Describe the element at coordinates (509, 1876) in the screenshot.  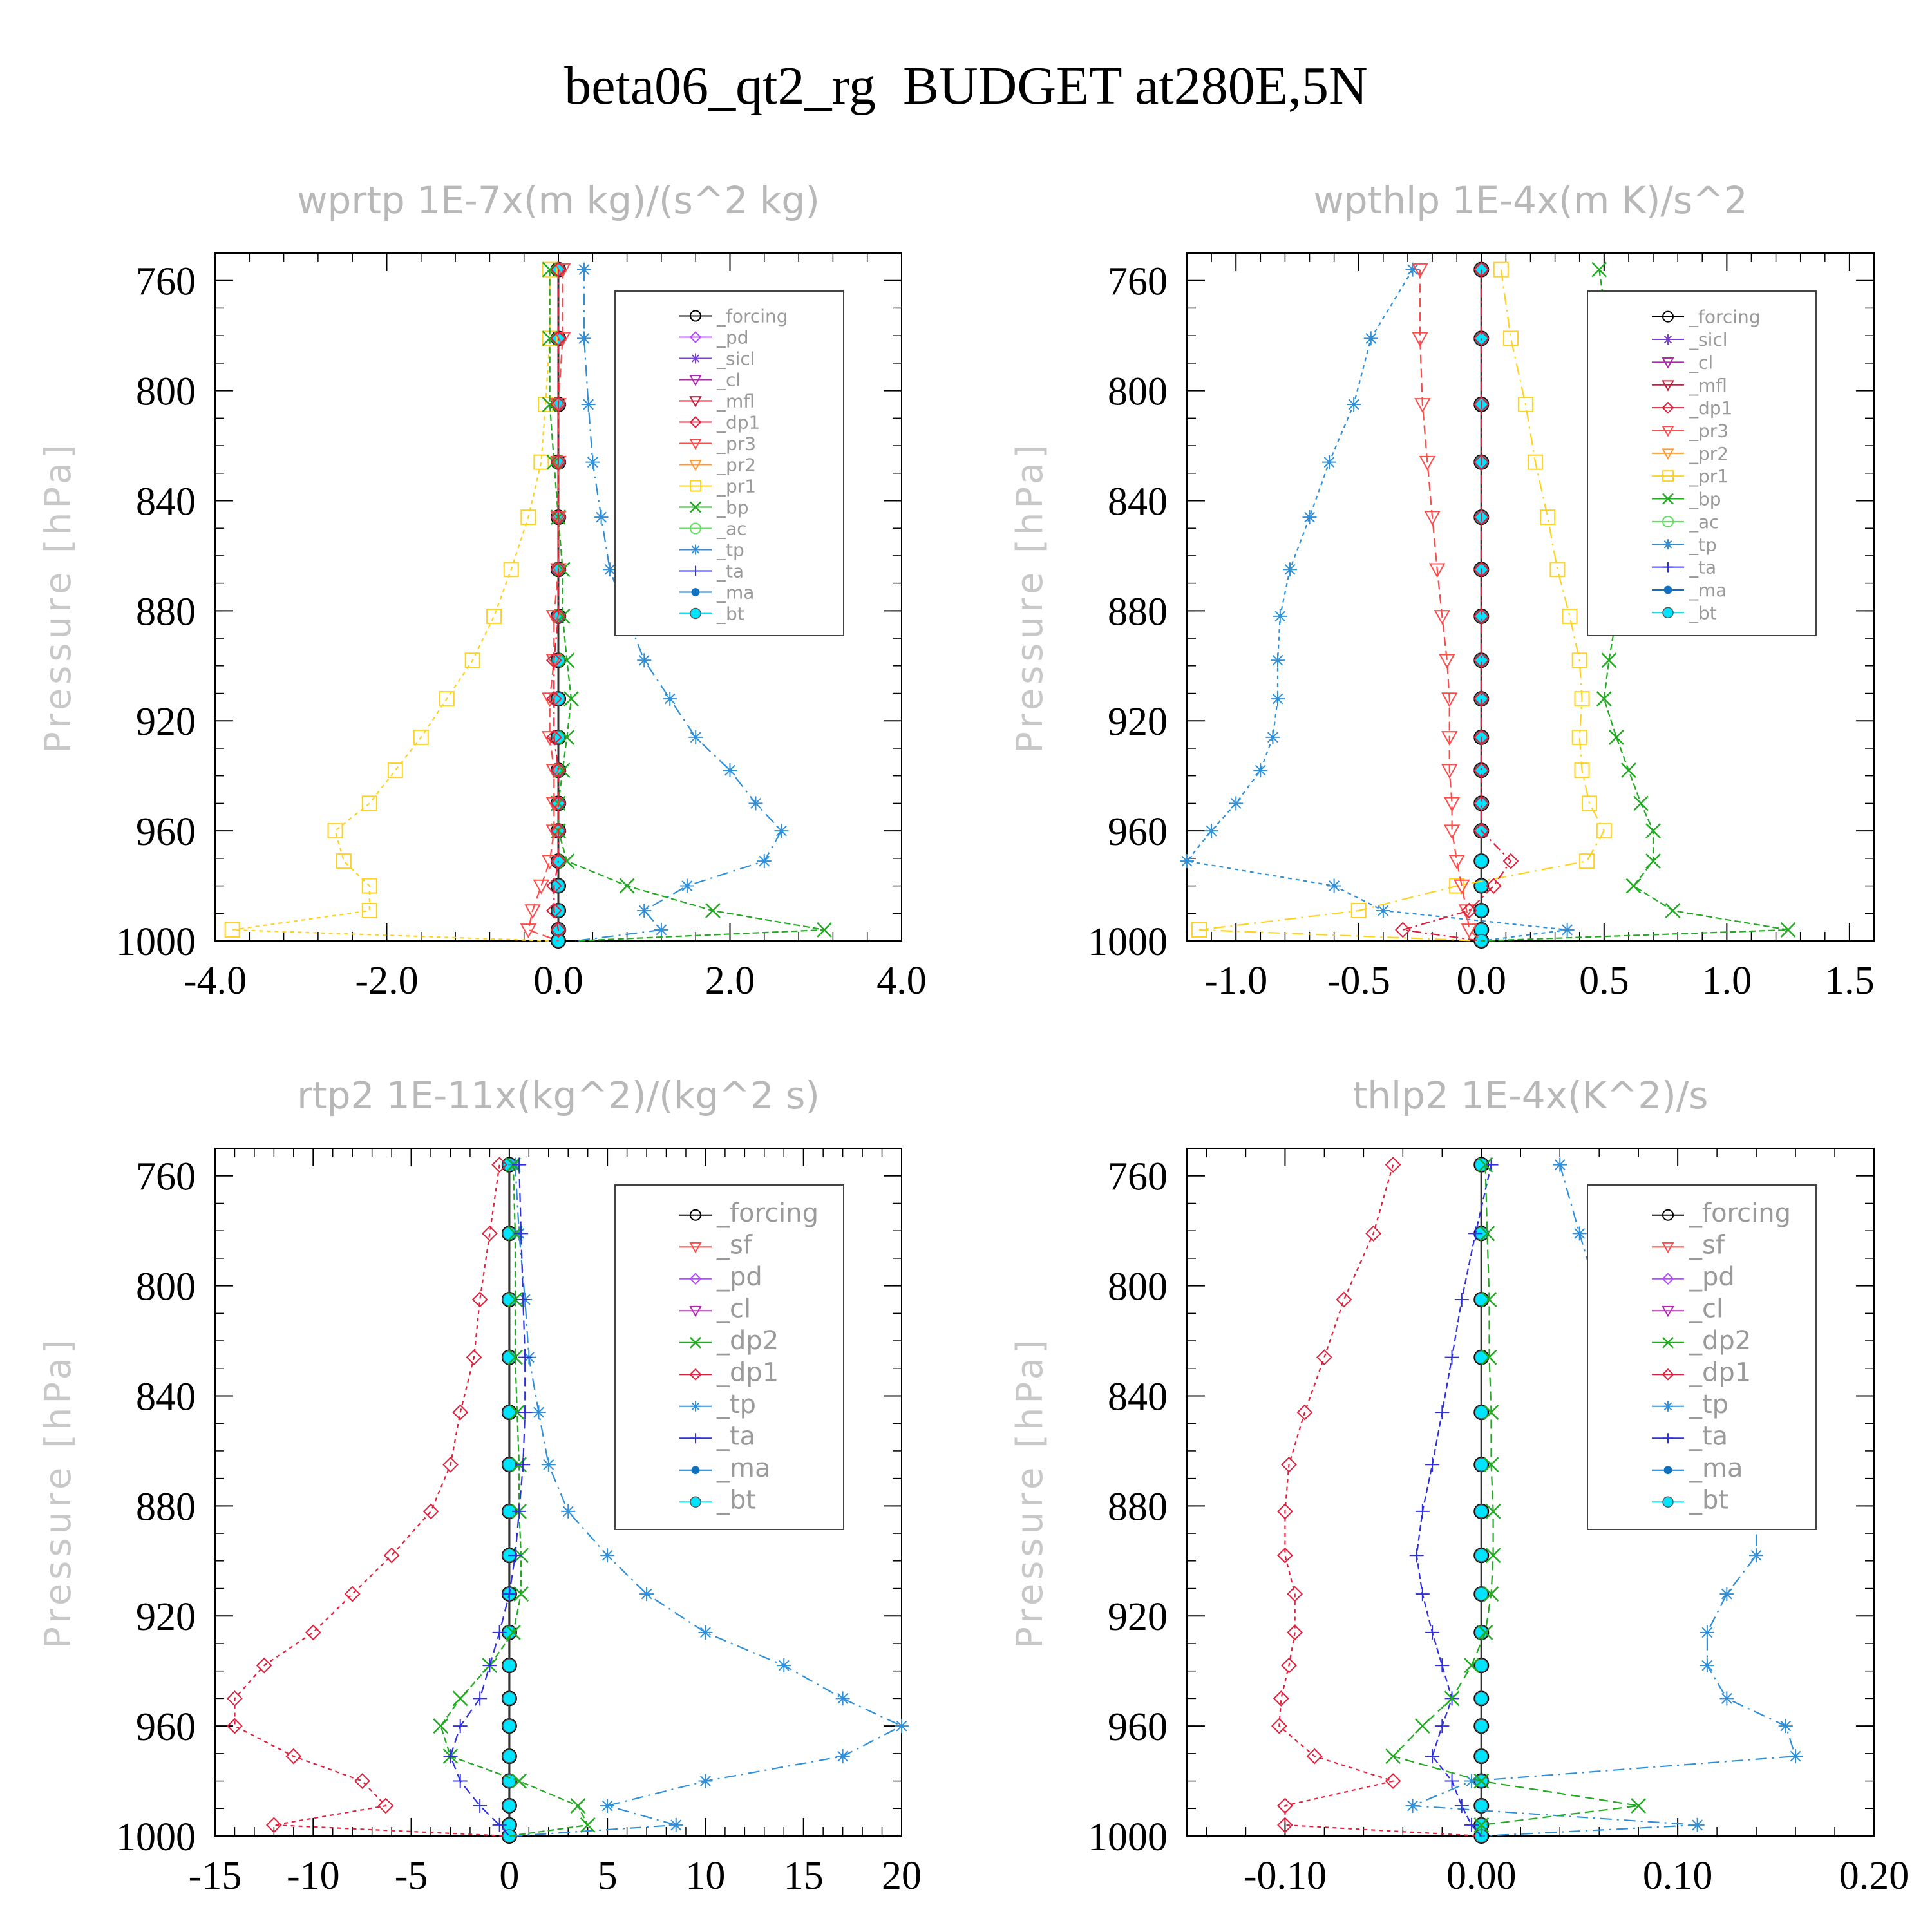
I see `x-tick-label: 0` at that location.